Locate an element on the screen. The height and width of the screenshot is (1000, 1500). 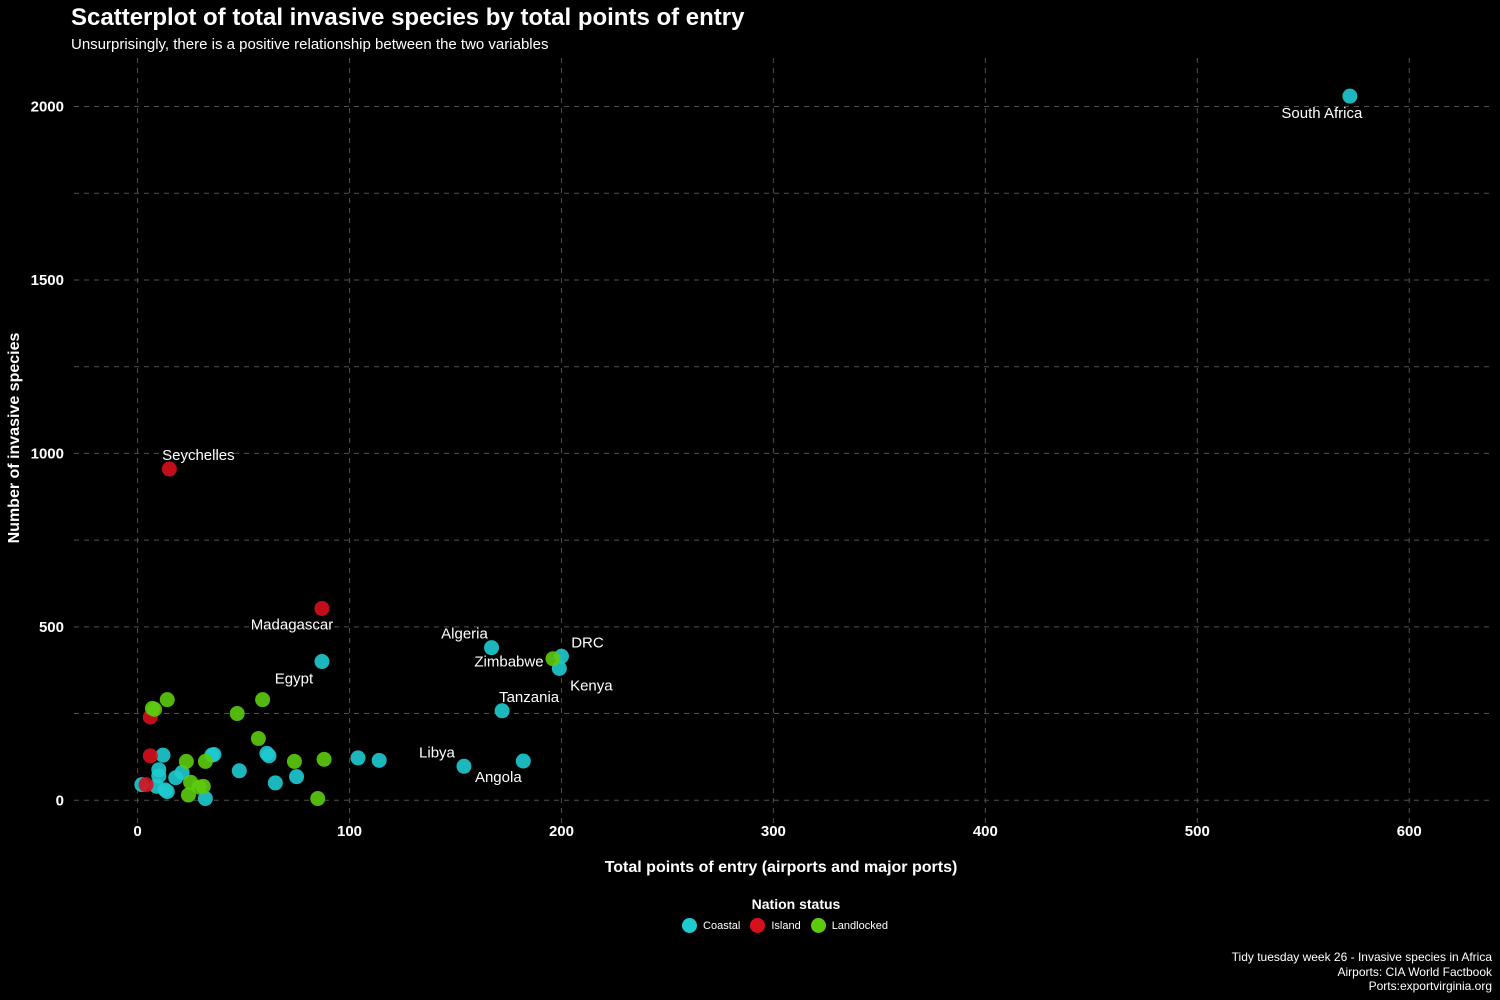
legend-label-island: Island is located at coordinates (786, 925).